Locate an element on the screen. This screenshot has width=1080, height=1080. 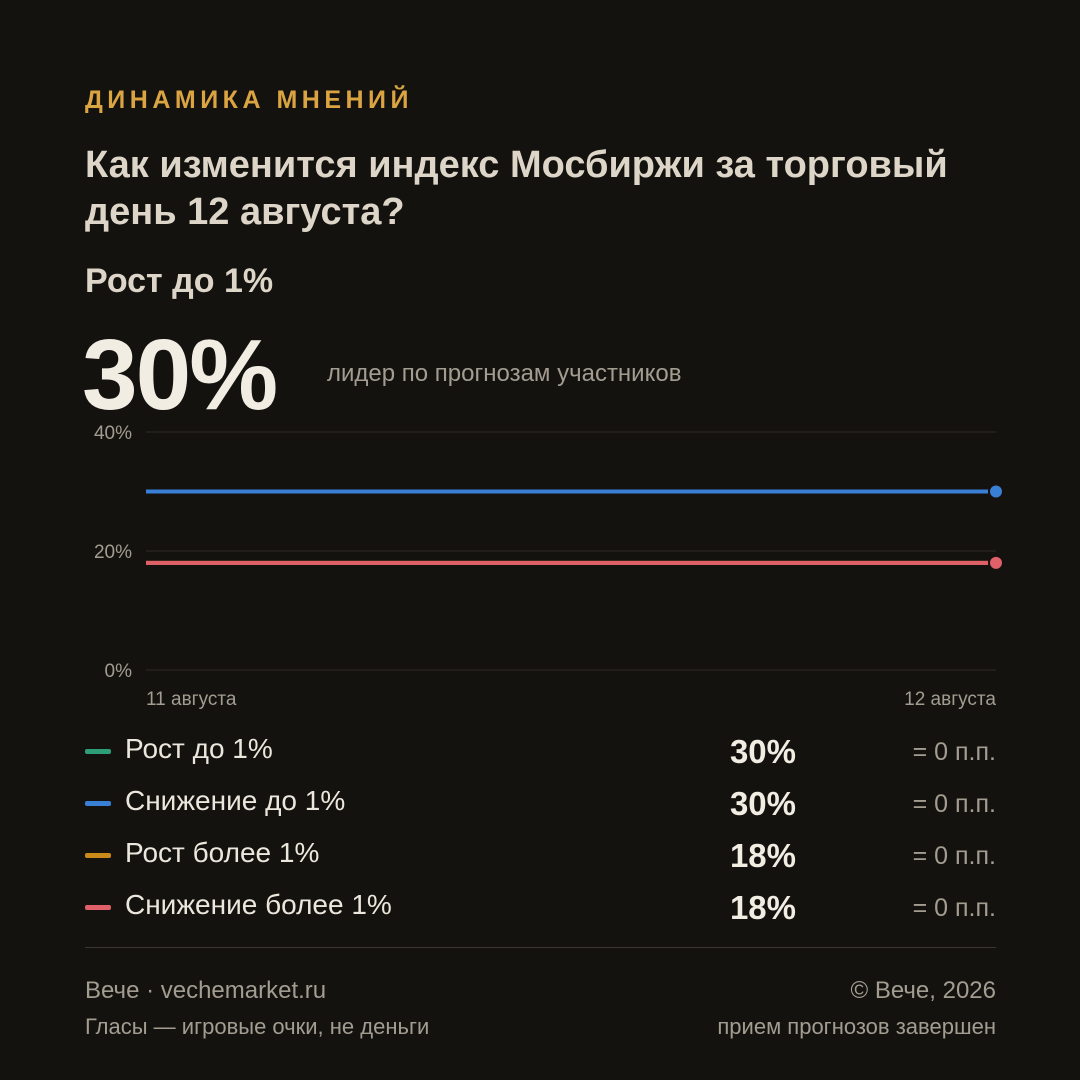
section-kicker: ДИНАМИКА МНЕНИЙ is located at coordinates (249, 100).